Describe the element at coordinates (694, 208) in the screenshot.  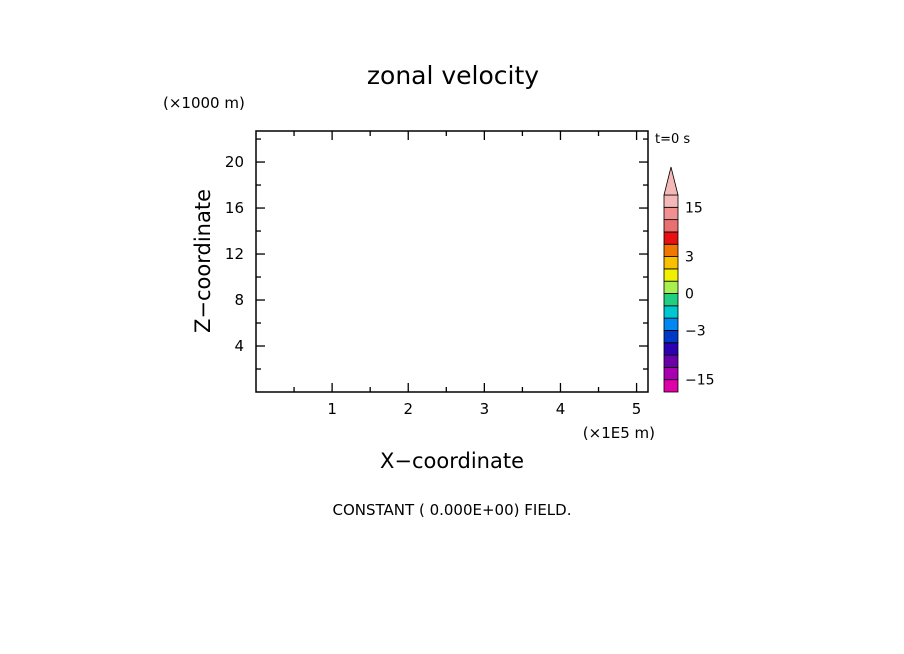
I see `colorbar-label: 15` at that location.